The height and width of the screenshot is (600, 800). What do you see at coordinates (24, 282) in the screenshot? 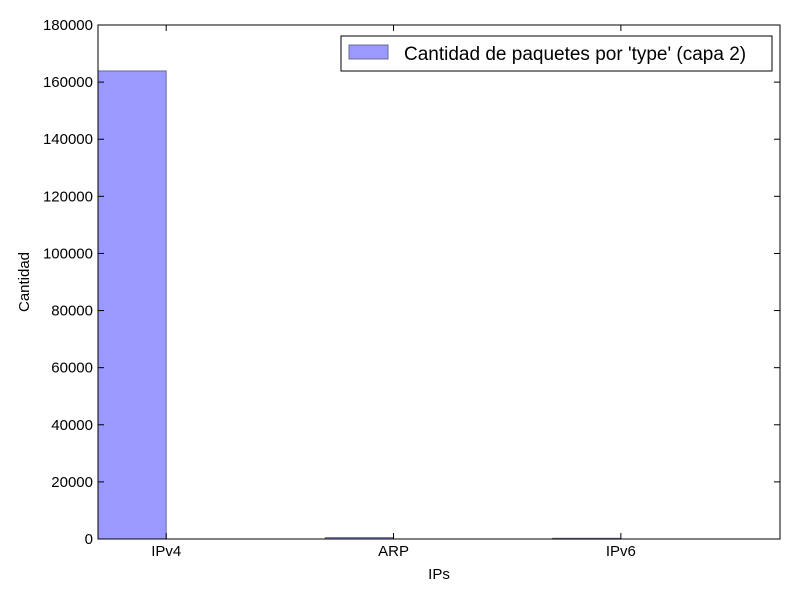
I see `y-axis-title: Cantidad` at bounding box center [24, 282].